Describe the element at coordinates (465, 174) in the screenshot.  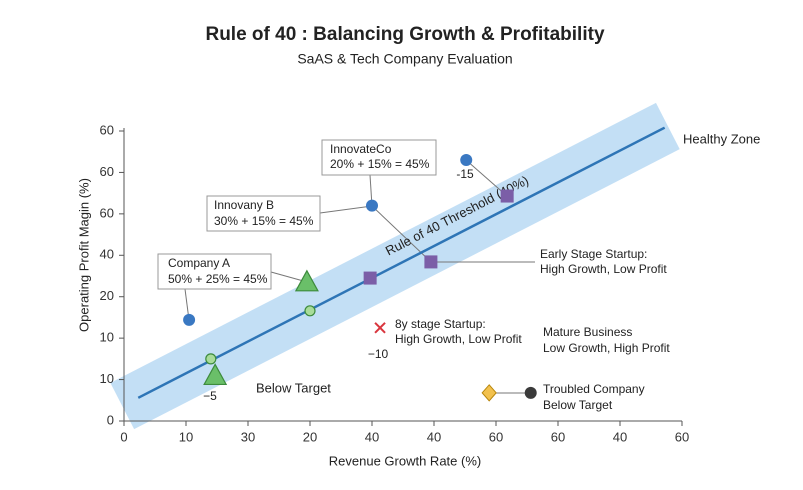
I see `annotation: -15` at that location.